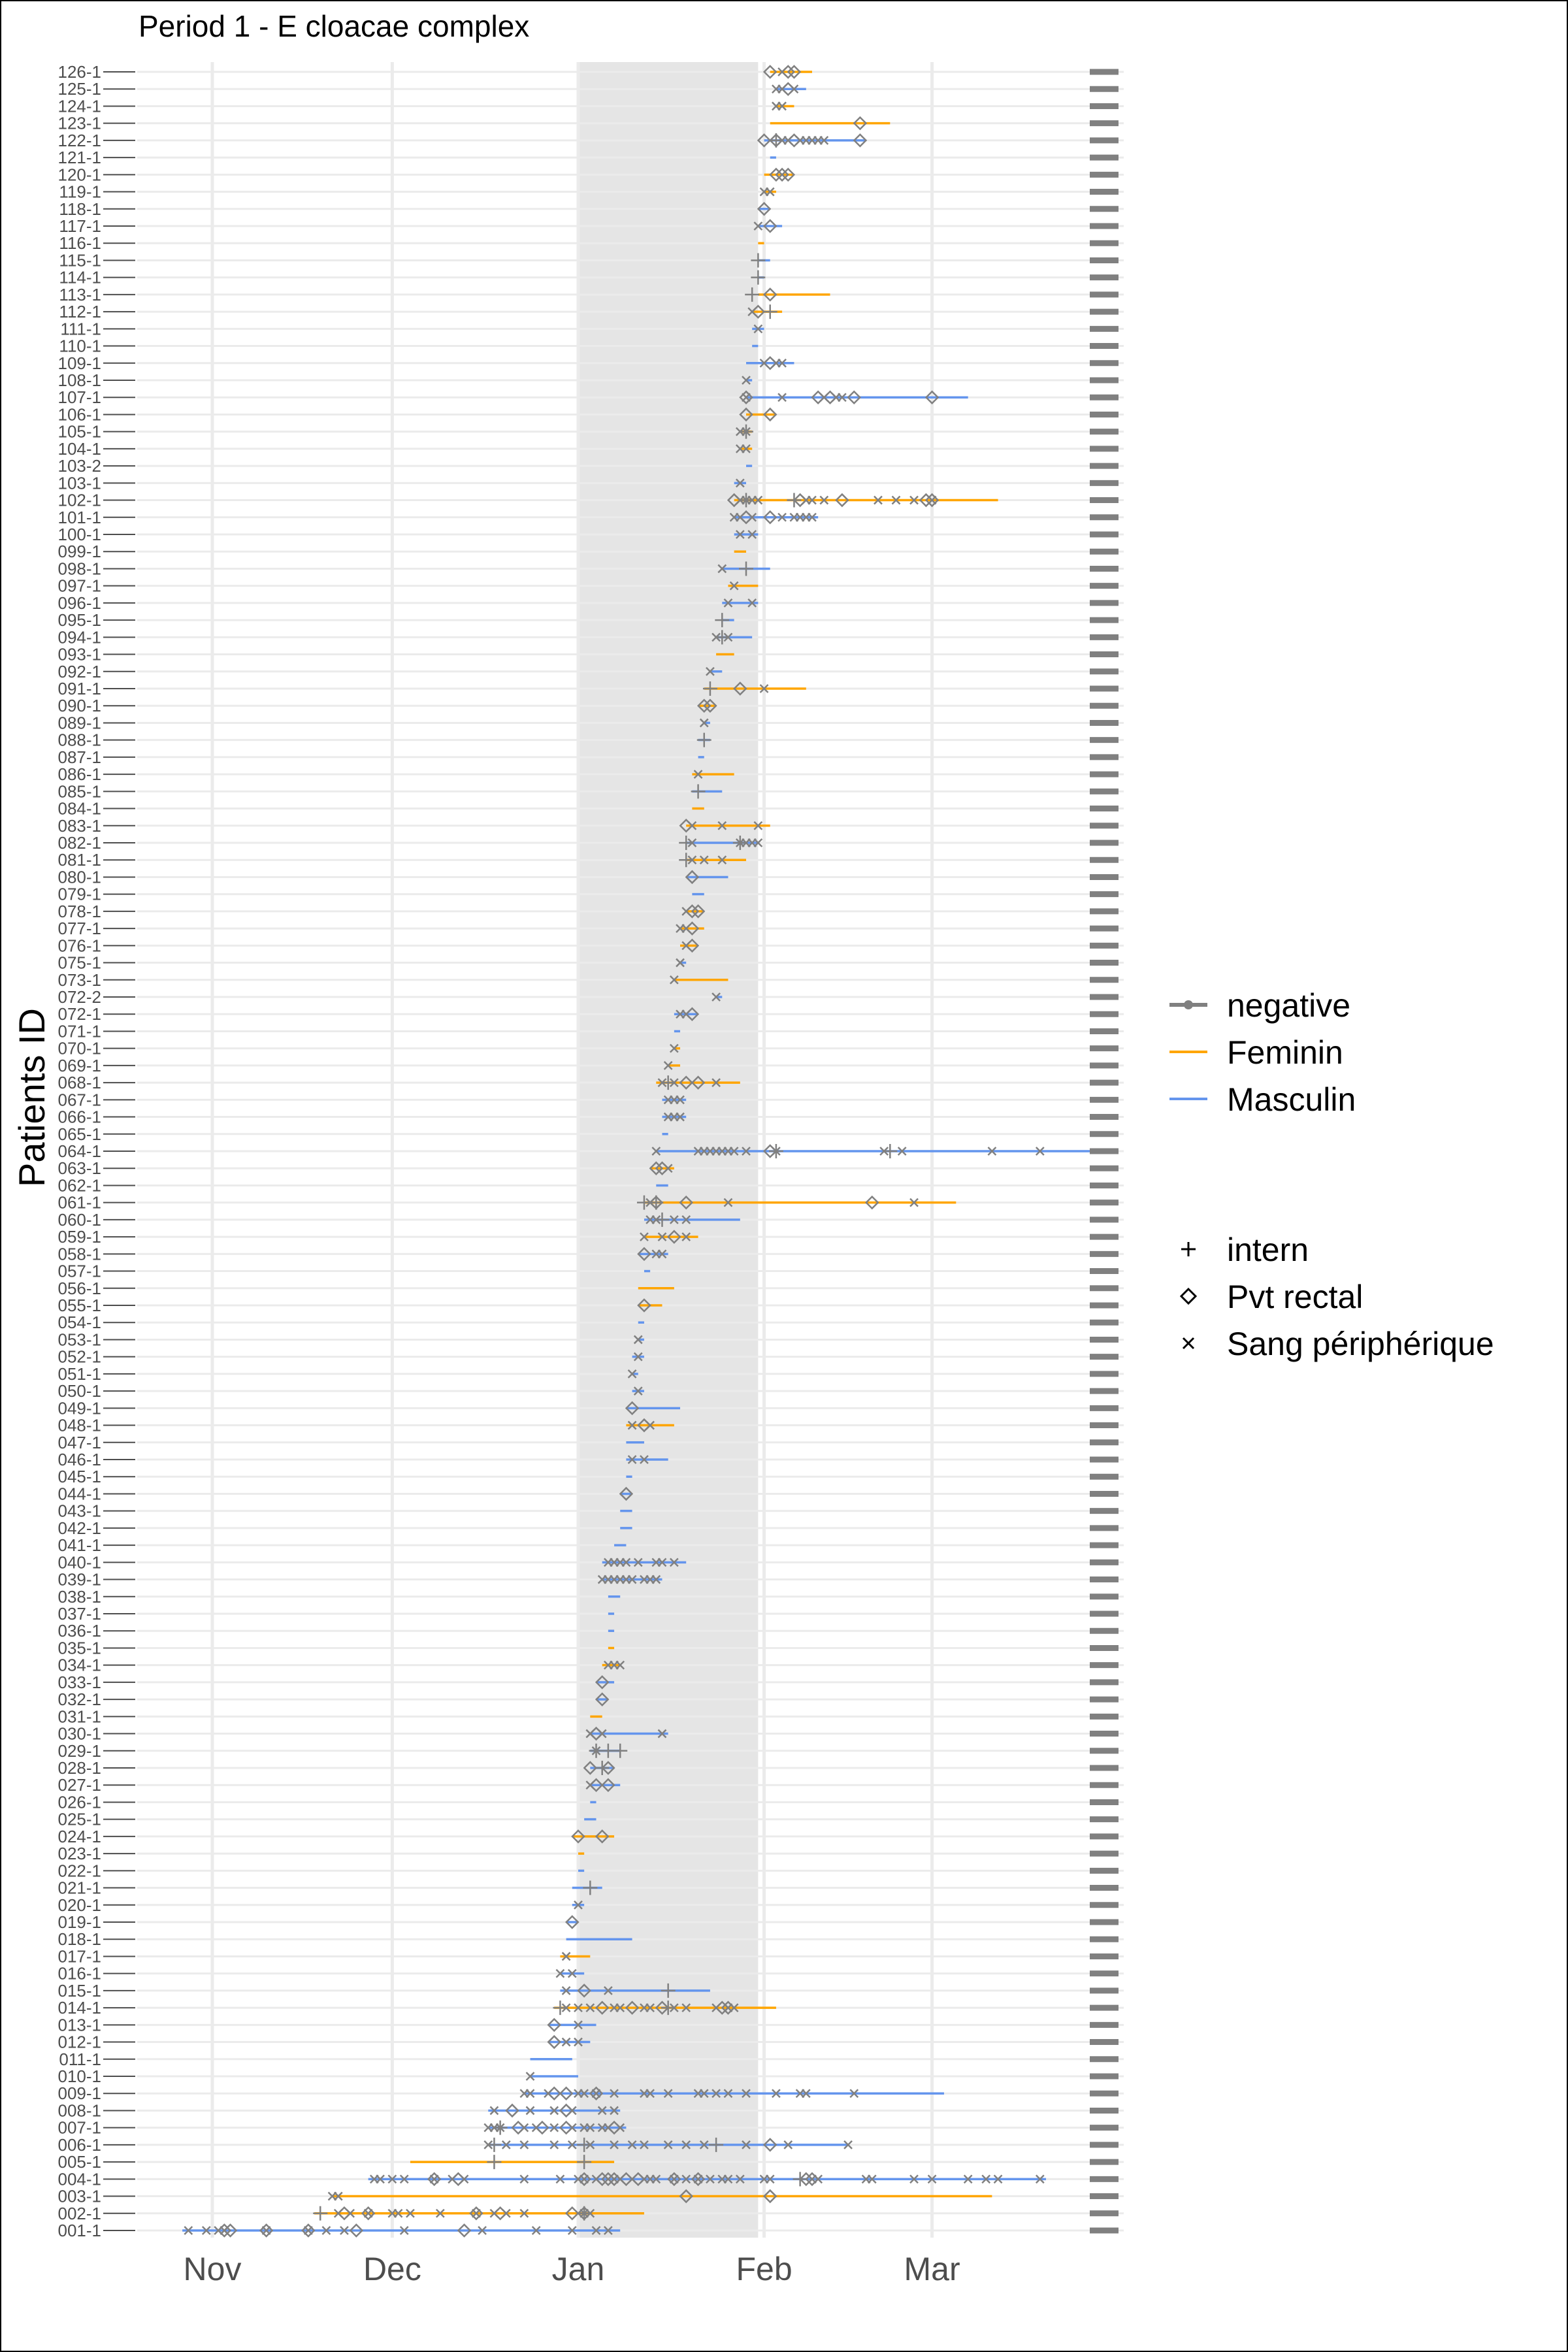 Image resolution: width=1568 pixels, height=2352 pixels. I want to click on y-tick-label: 057-1, so click(80, 1271).